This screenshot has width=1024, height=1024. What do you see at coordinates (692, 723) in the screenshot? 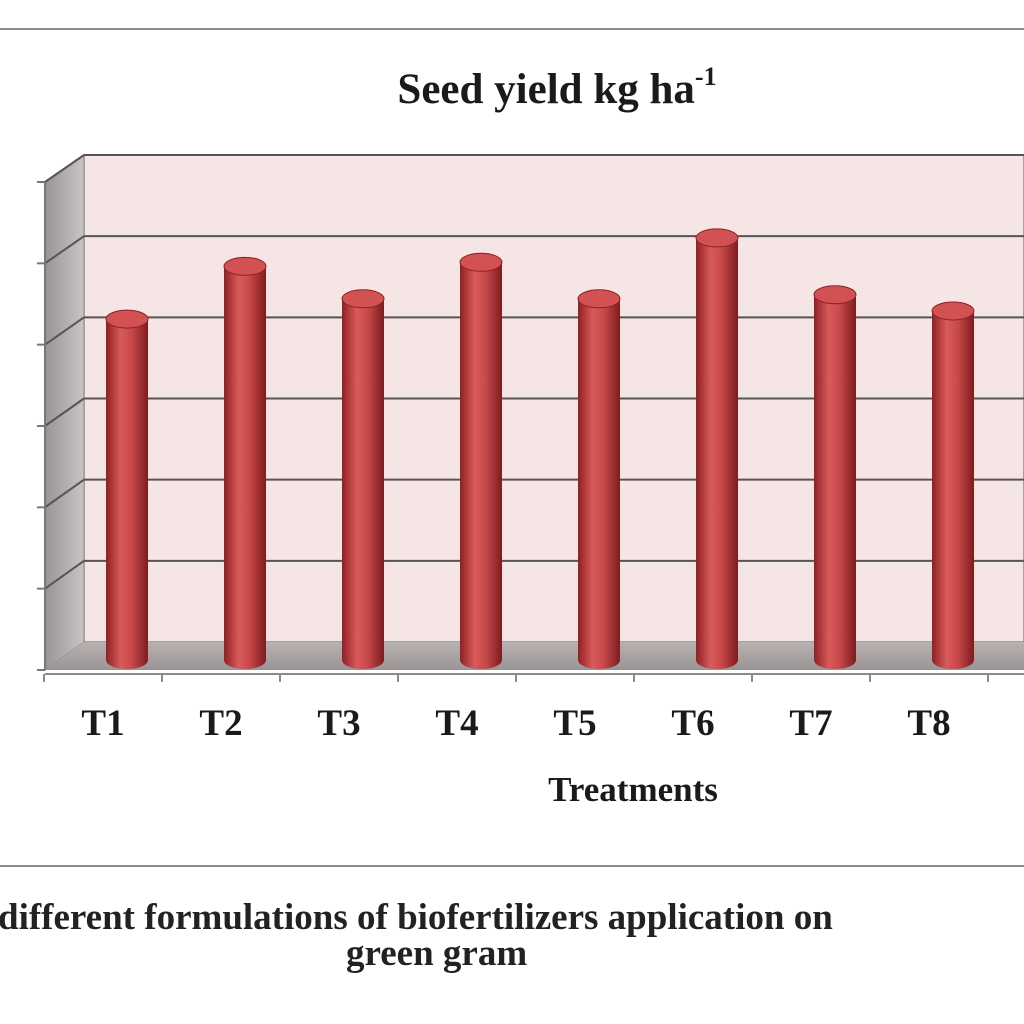
I see `x-tick-label: T6` at bounding box center [692, 723].